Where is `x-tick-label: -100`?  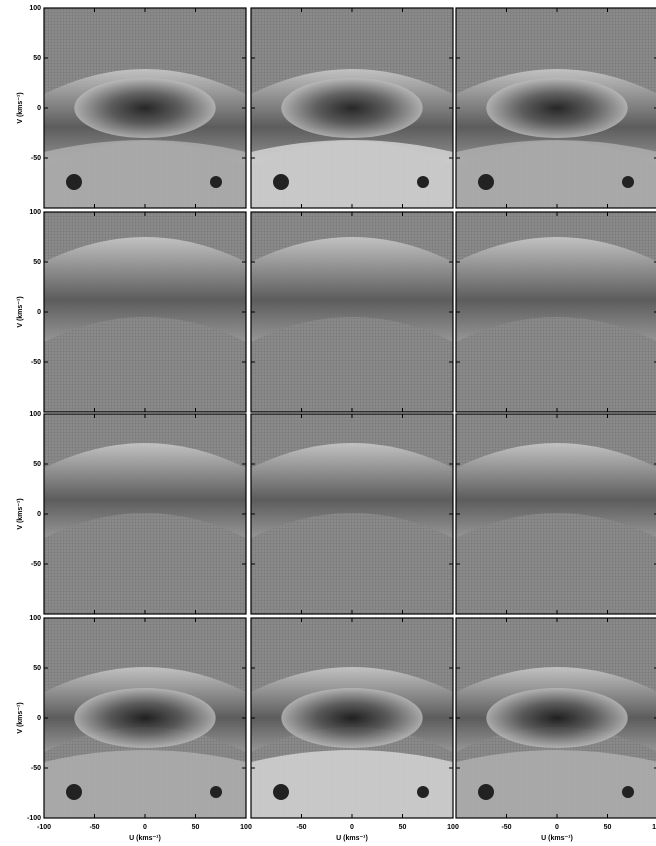 x-tick-label: -100 is located at coordinates (44, 827).